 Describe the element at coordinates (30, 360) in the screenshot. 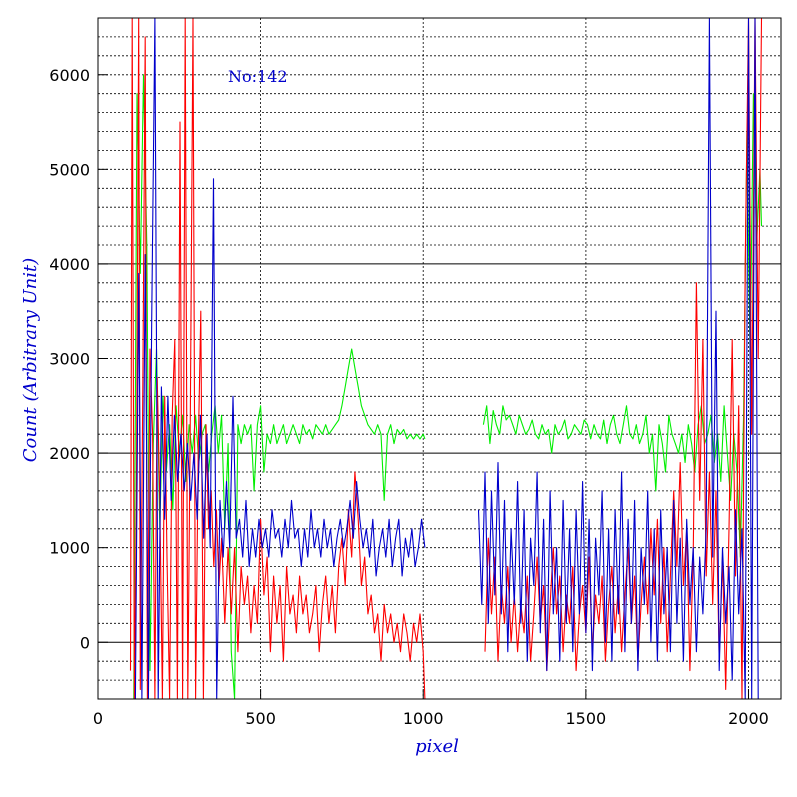

I see `y-axis-title: Count (Arbitrary Unit)` at that location.